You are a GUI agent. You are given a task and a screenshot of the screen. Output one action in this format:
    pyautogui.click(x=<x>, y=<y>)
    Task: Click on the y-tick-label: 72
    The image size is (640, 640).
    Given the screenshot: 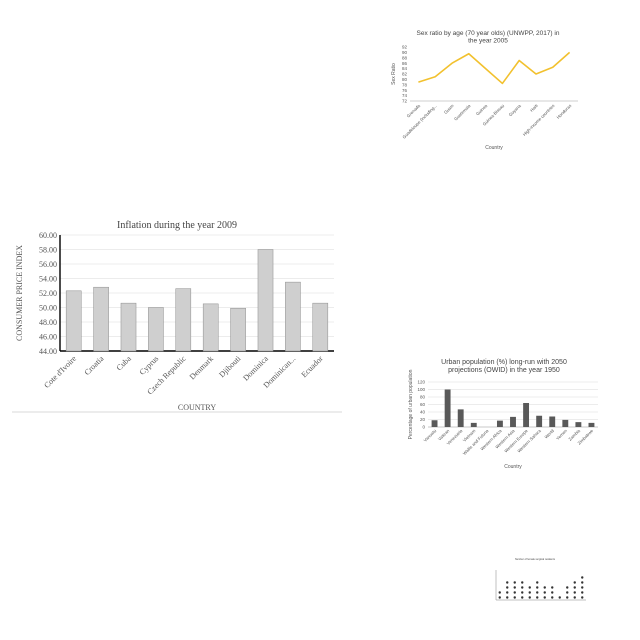 What is the action you would take?
    pyautogui.click(x=405, y=101)
    